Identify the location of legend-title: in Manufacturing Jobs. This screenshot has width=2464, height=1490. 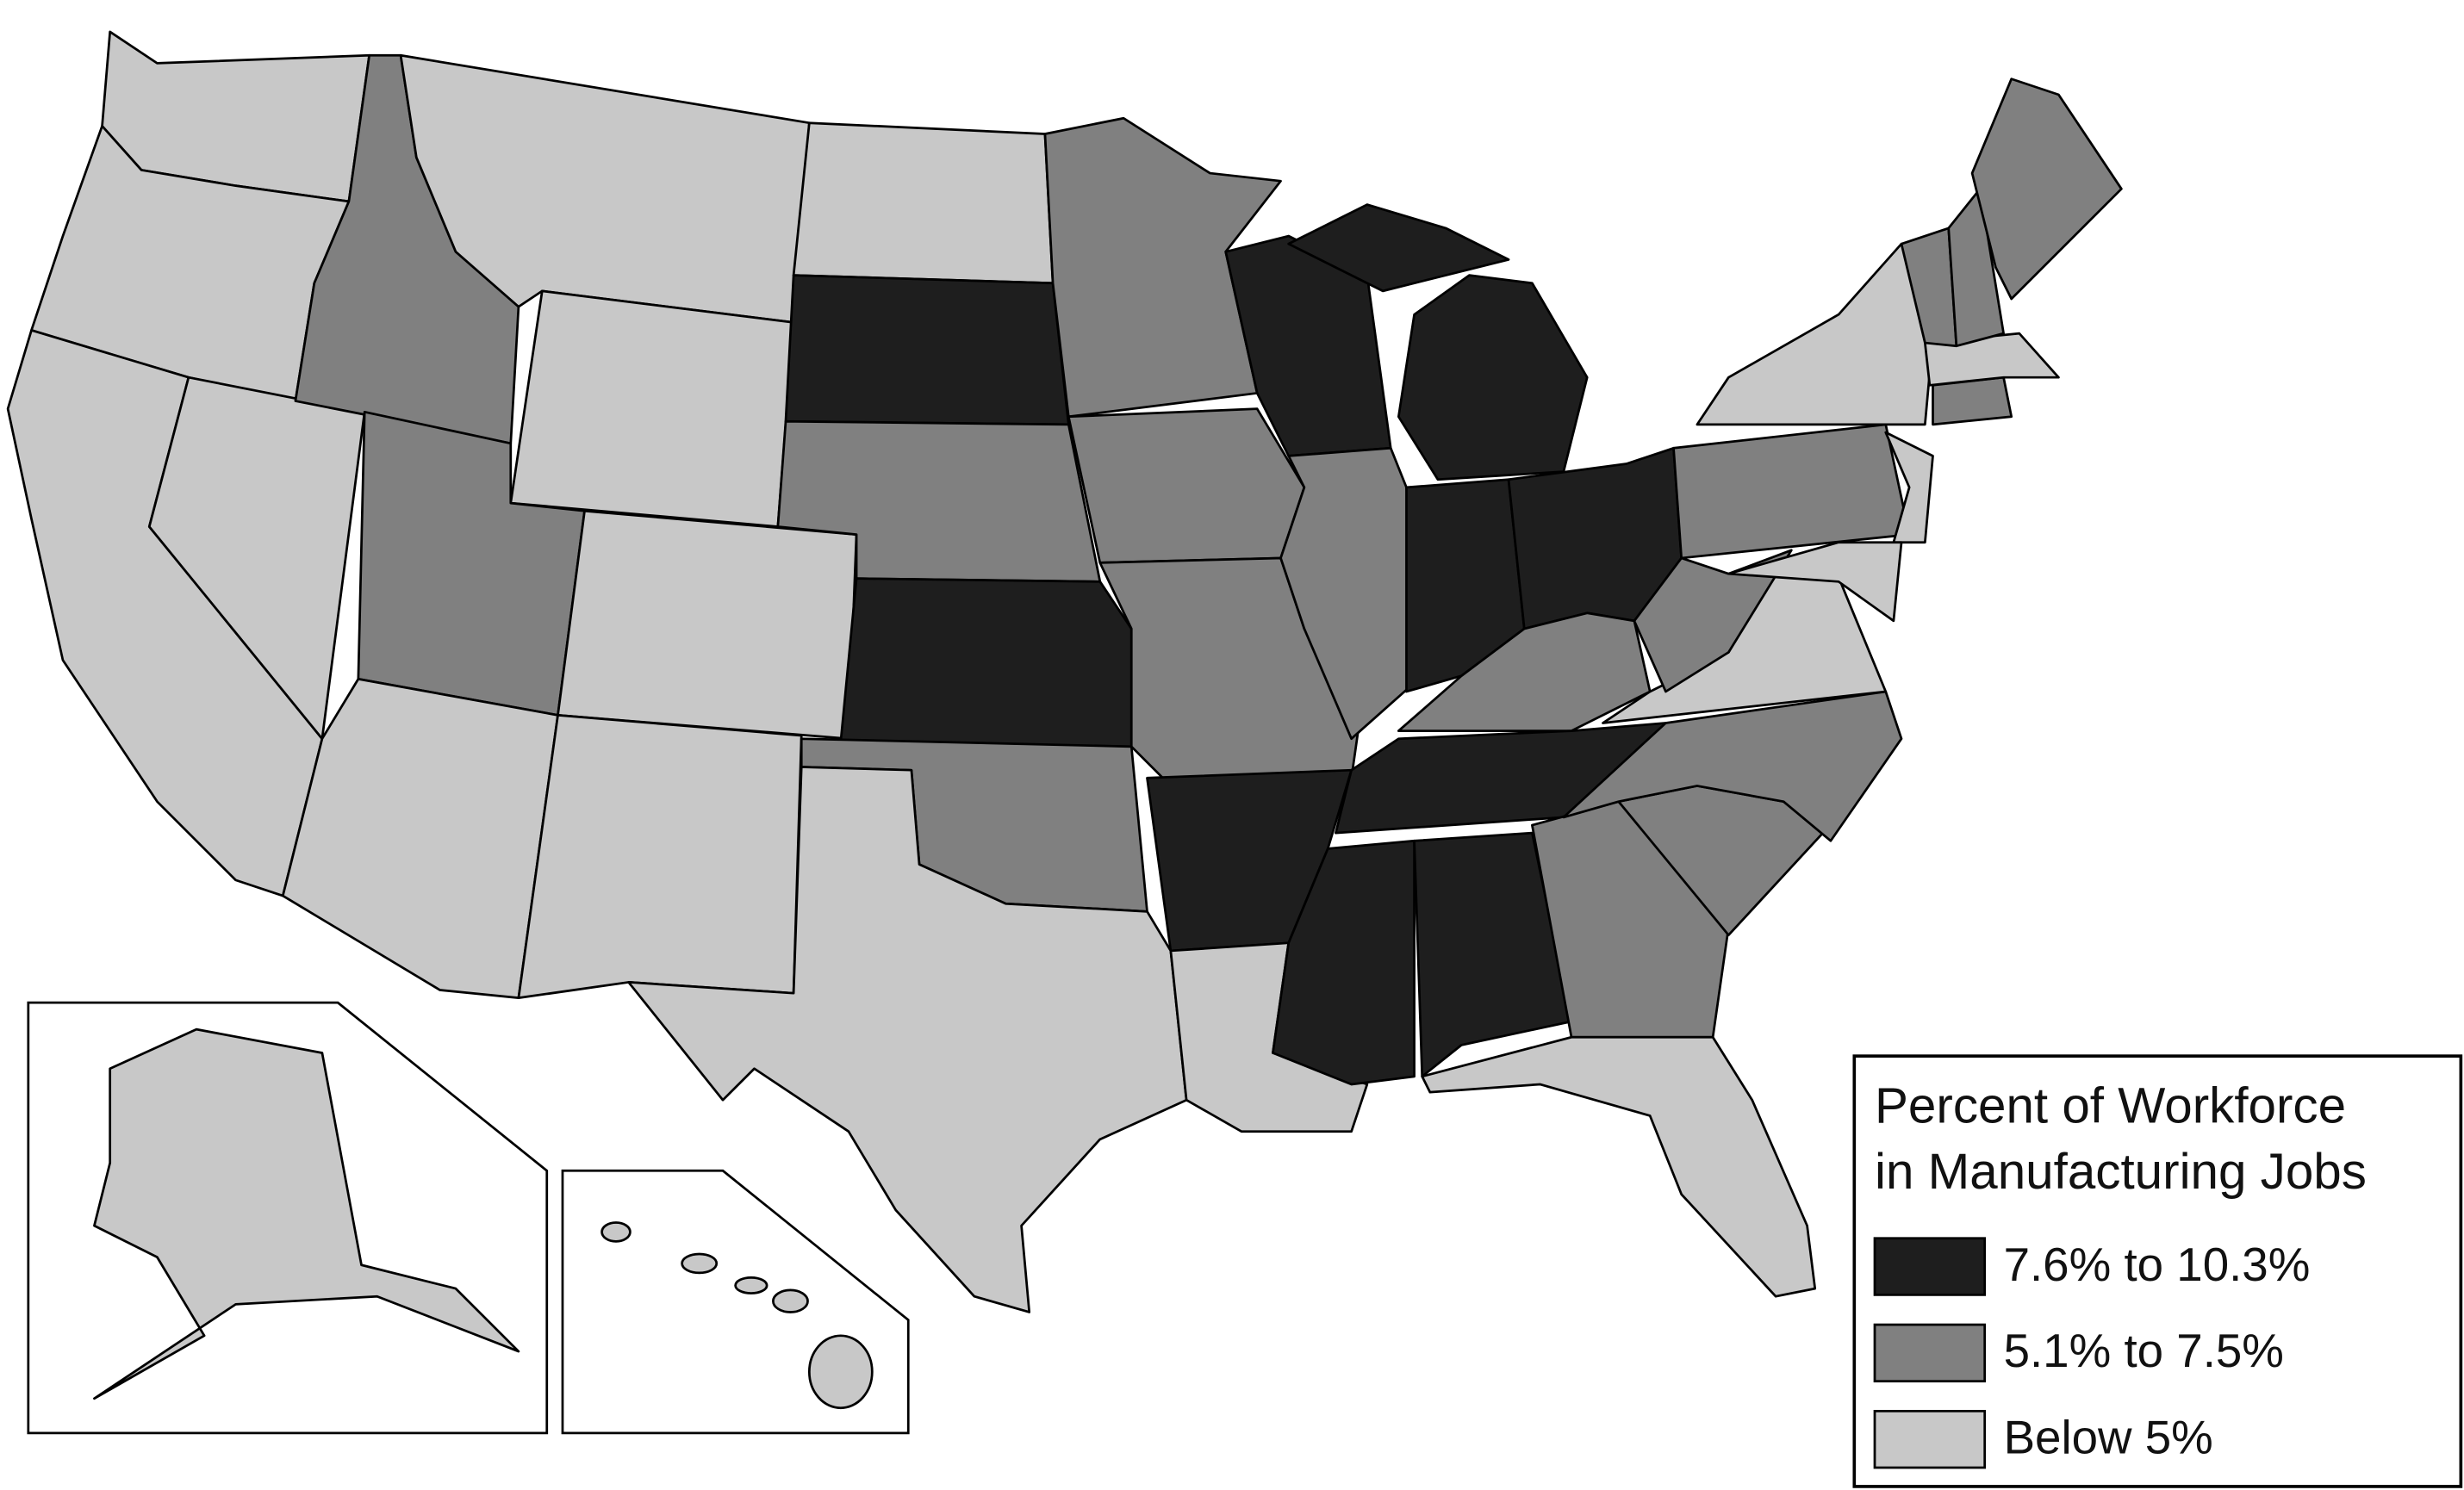
(2121, 1172).